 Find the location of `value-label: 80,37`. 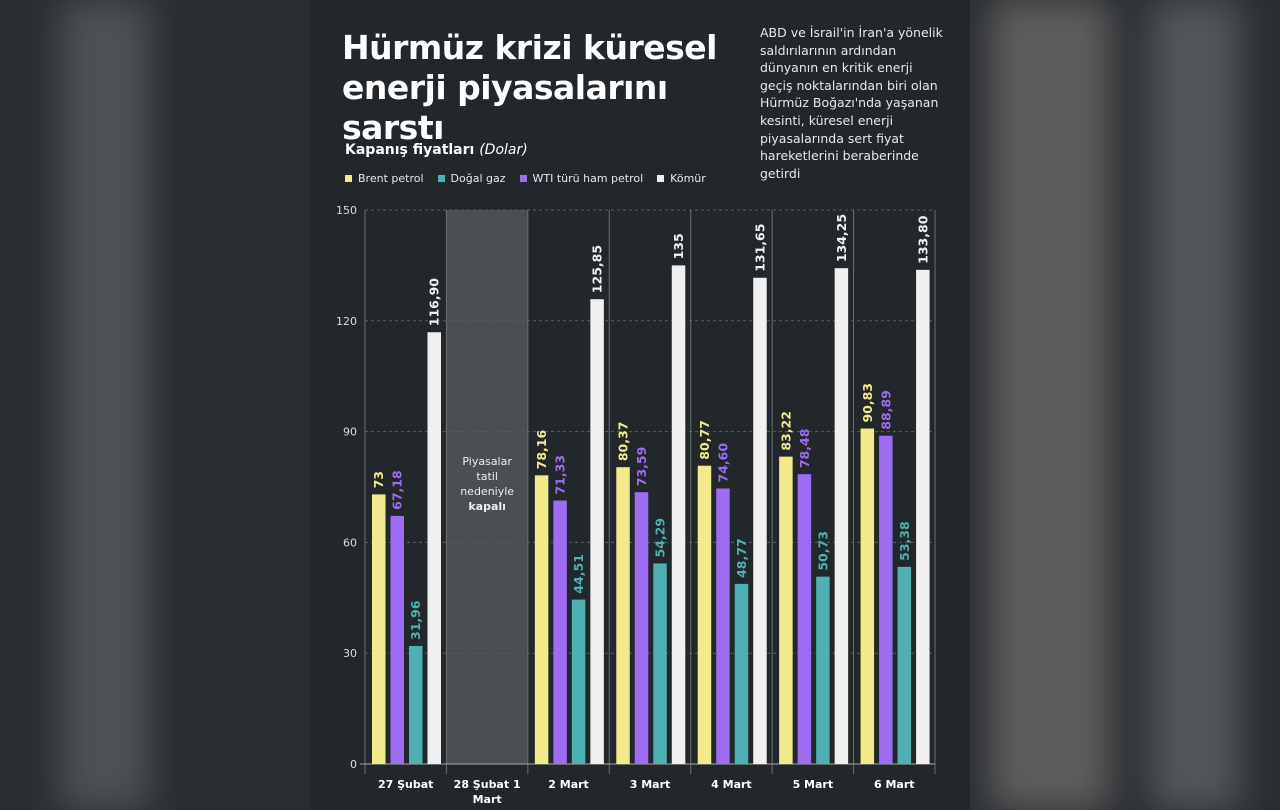

value-label: 80,37 is located at coordinates (623, 442).